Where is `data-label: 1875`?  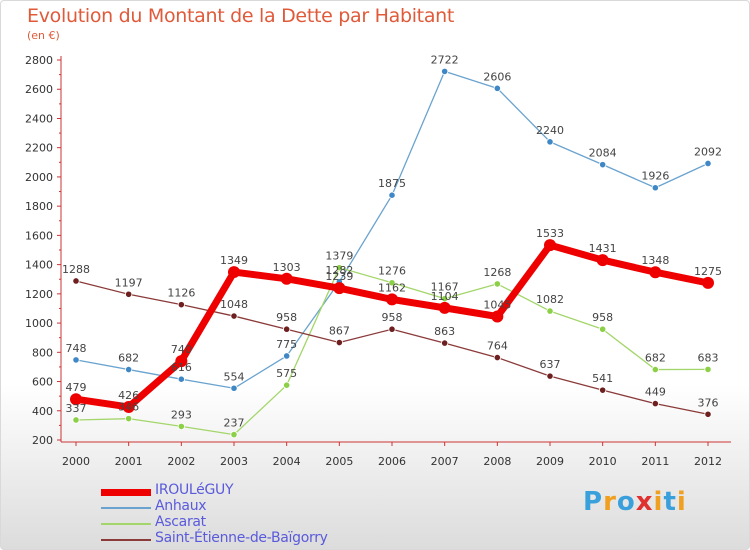 data-label: 1875 is located at coordinates (392, 183).